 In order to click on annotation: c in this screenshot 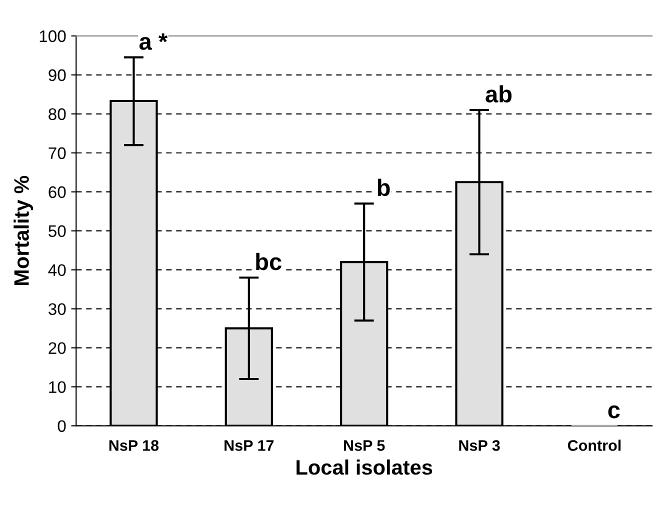, I will do `click(614, 411)`.